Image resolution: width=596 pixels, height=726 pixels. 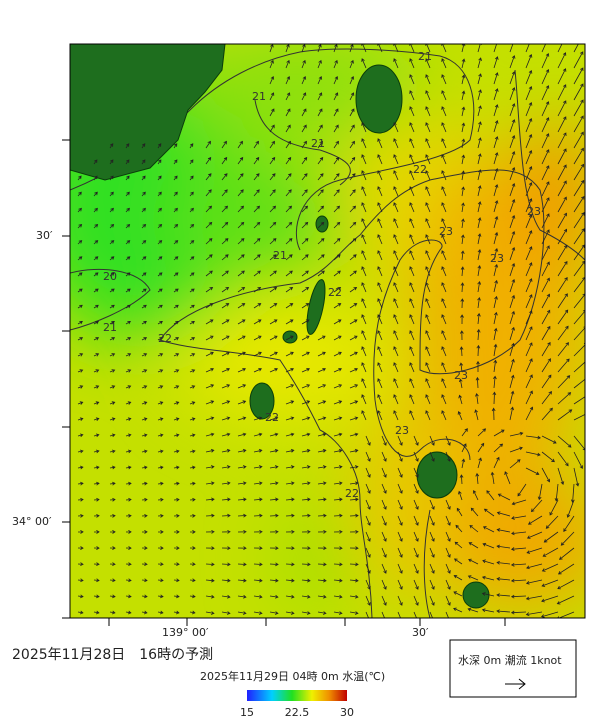 What do you see at coordinates (515, 684) in the screenshot?
I see `legend-arrow` at bounding box center [515, 684].